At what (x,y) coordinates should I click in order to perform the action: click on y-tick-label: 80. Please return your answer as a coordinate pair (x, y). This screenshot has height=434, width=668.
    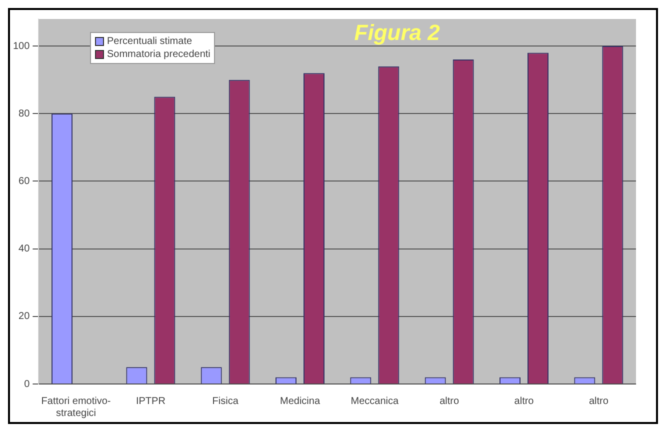
    Looking at the image, I should click on (24, 114).